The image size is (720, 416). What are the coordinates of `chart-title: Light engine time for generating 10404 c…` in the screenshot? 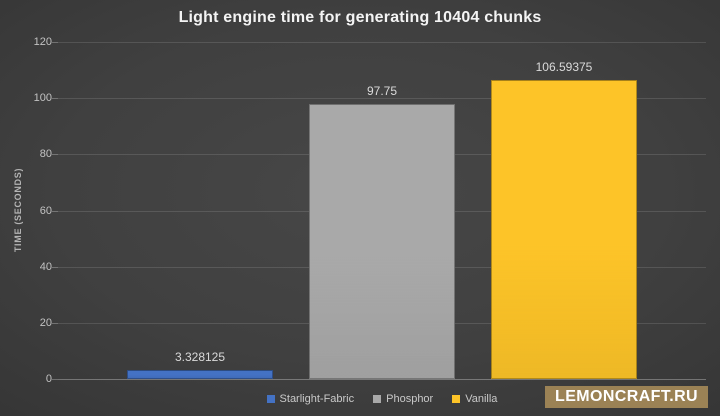 It's located at (360, 17).